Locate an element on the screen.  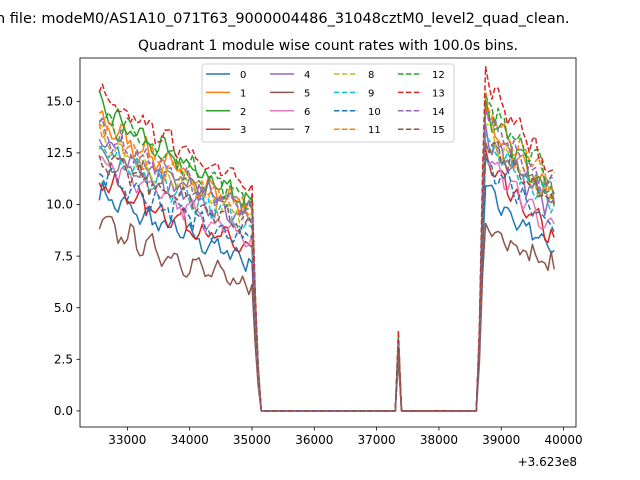
legend-label-12: 12 is located at coordinates (438, 75).